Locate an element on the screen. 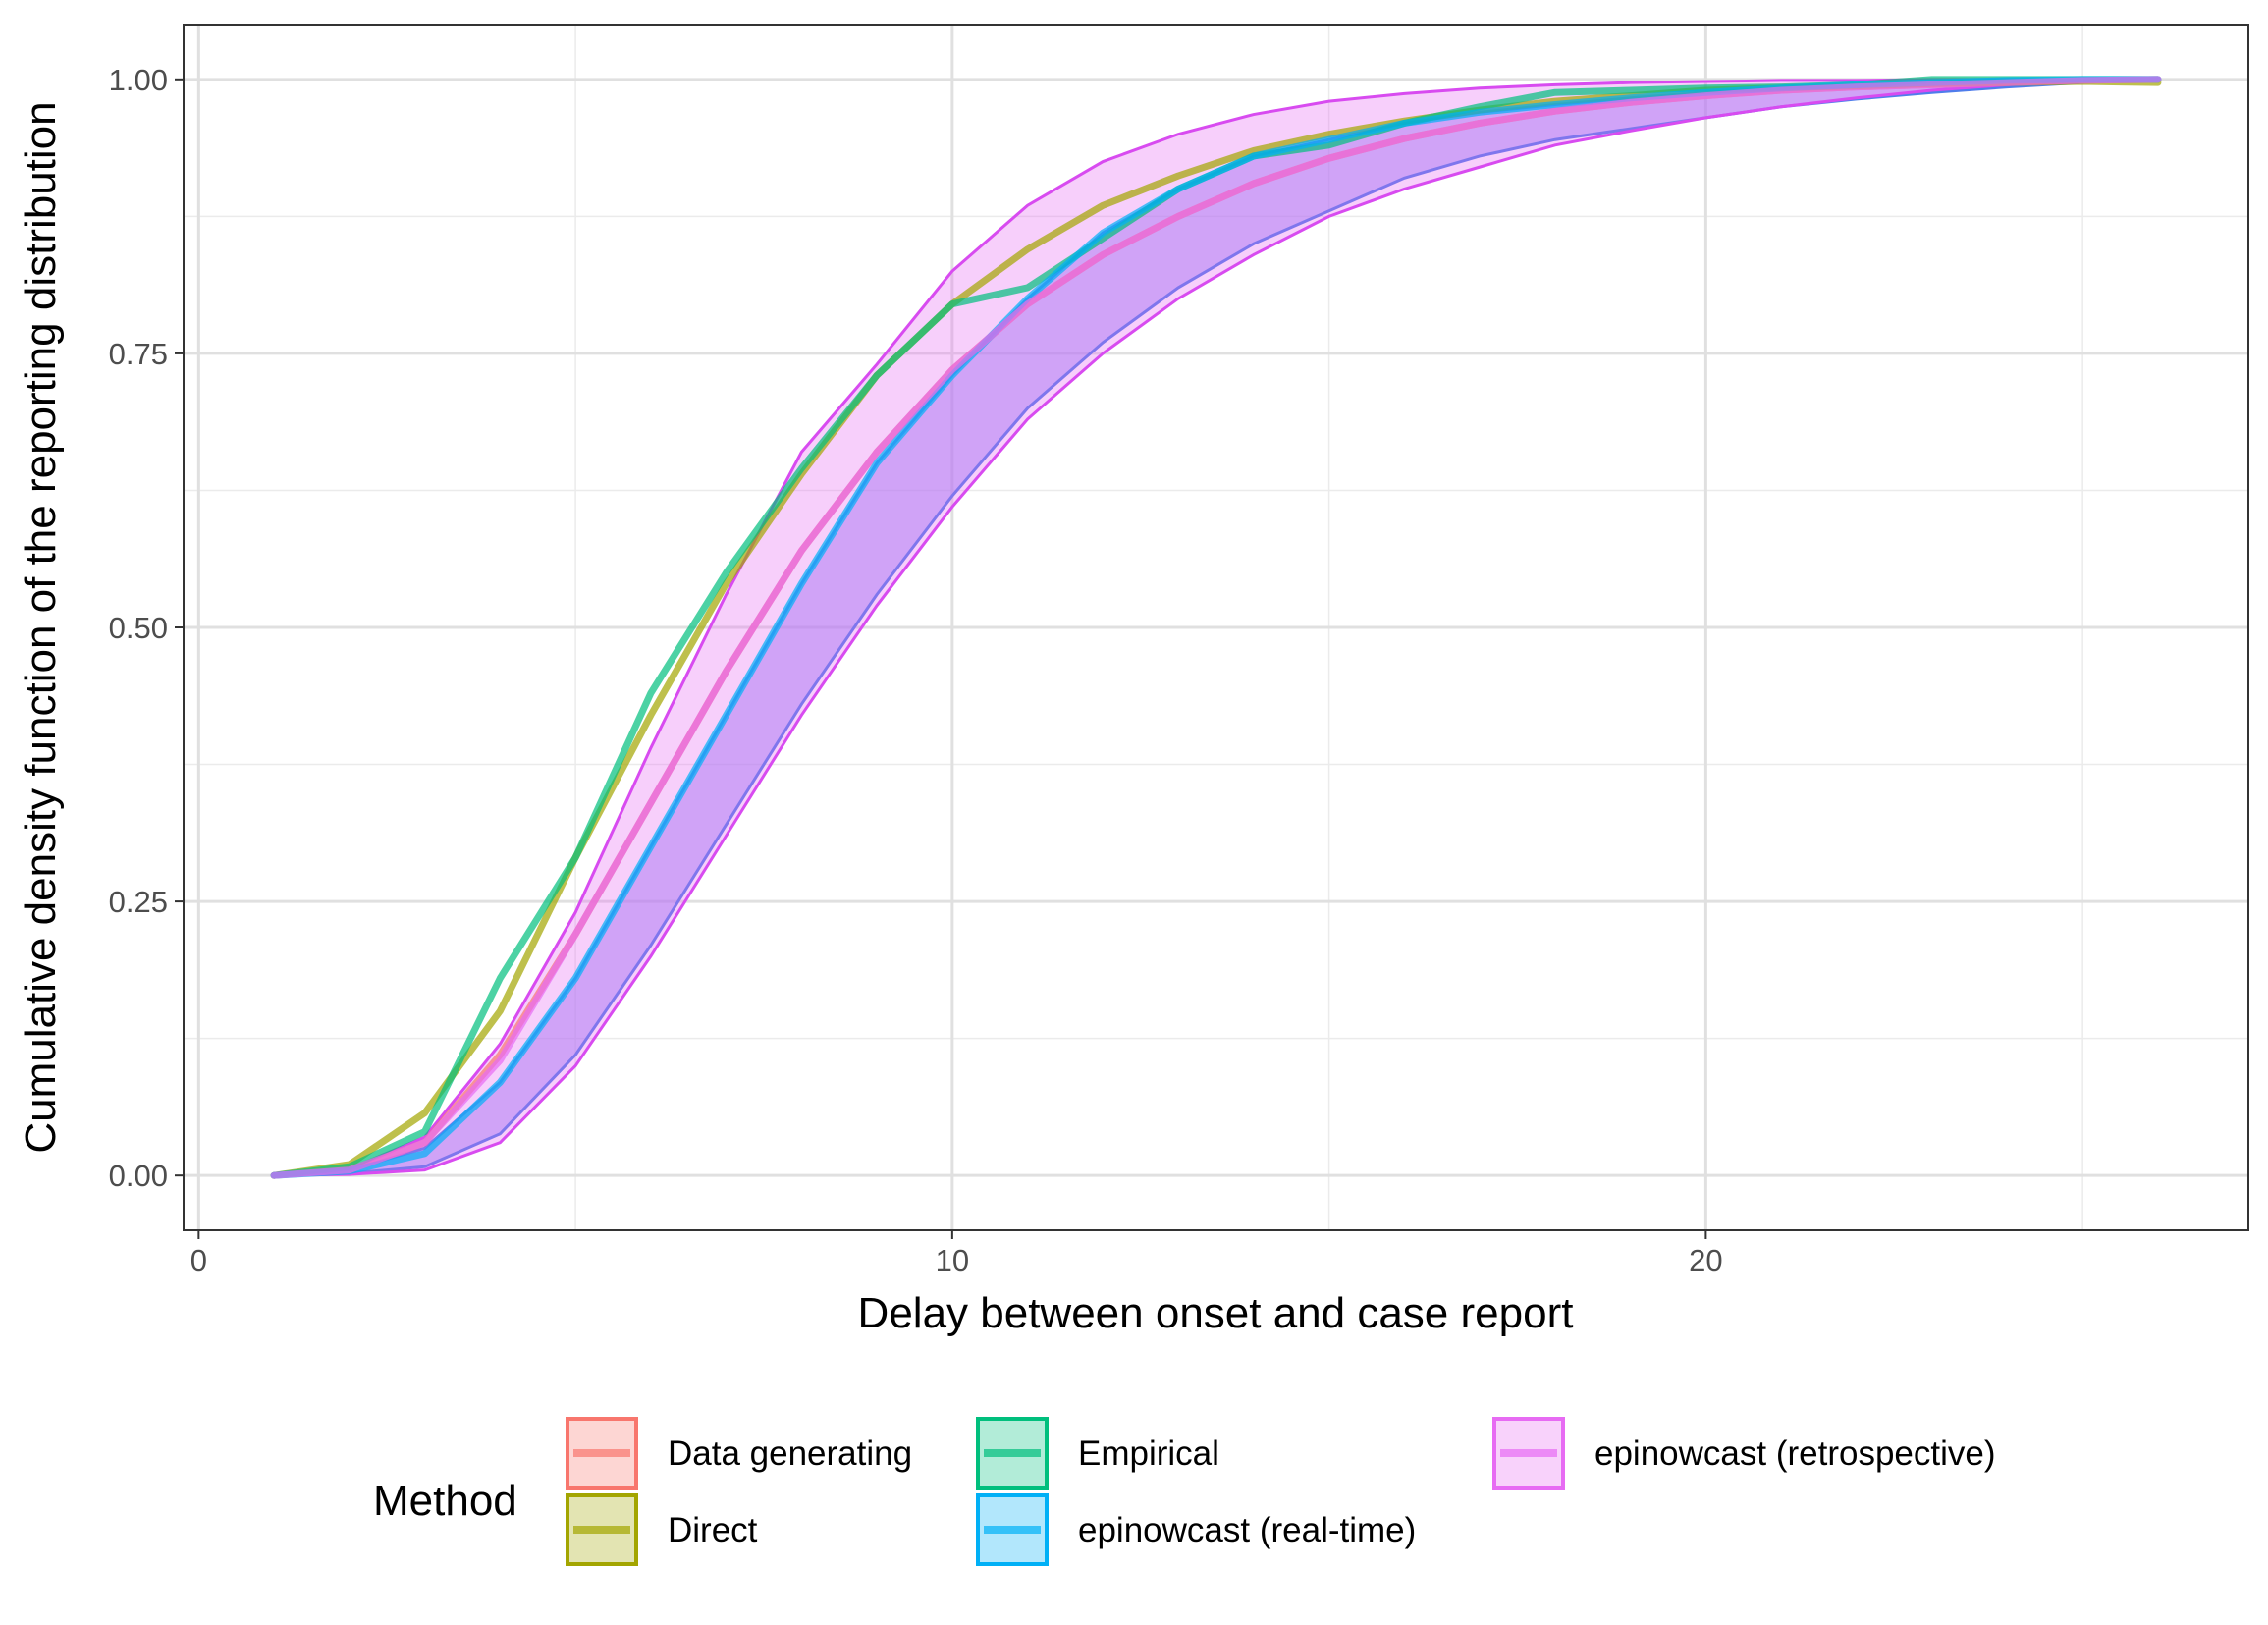 This screenshot has height=1625, width=2268. x-tick-label: 0 is located at coordinates (199, 1260).